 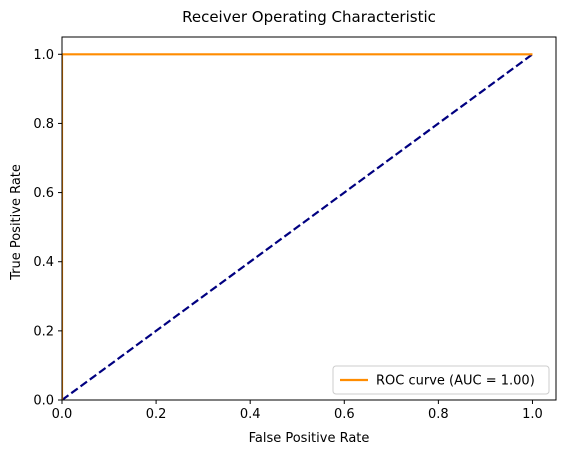 What do you see at coordinates (43, 401) in the screenshot?
I see `y-tick-label: 0.0` at bounding box center [43, 401].